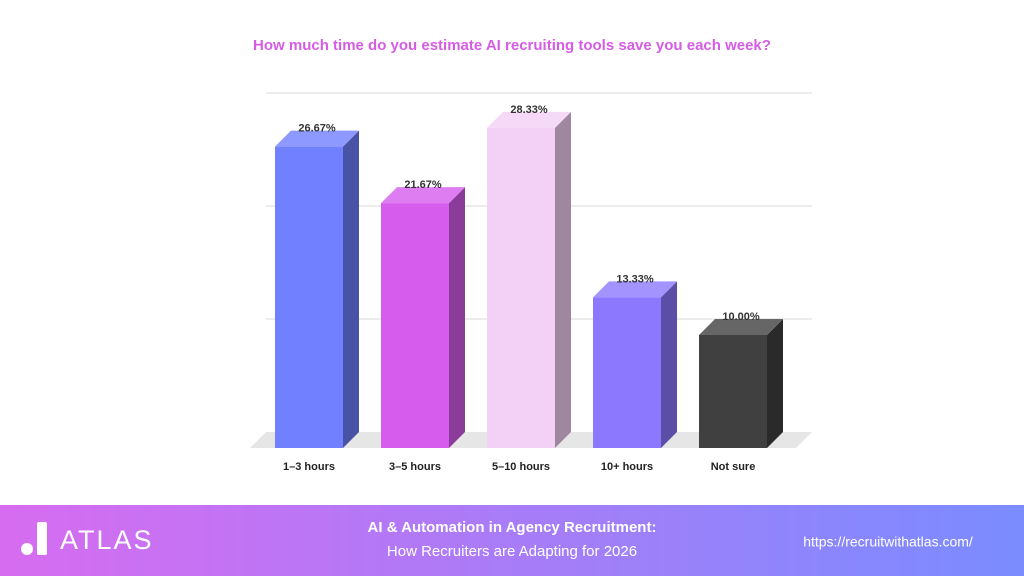  I want to click on value-label: 13.33%, so click(635, 279).